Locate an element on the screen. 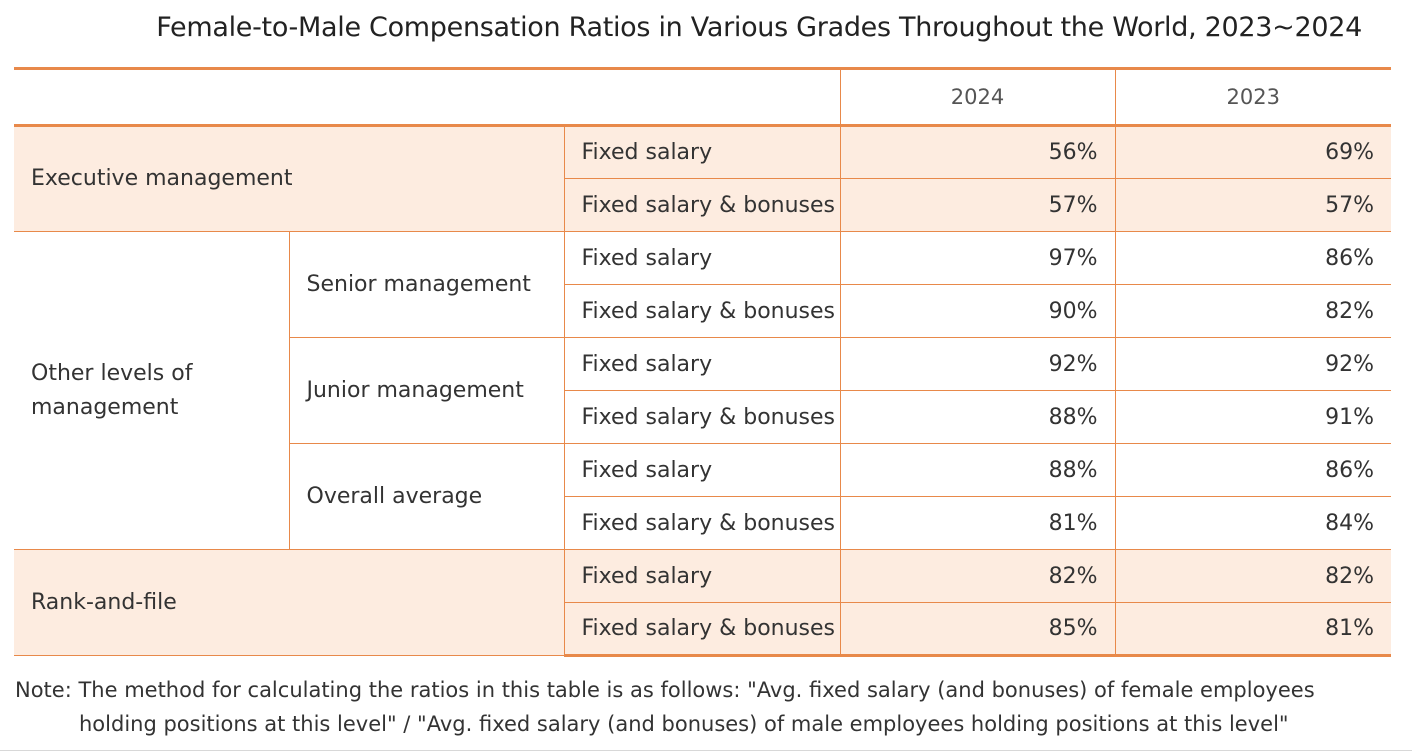  value-2024-cell: 92% is located at coordinates (977, 364).